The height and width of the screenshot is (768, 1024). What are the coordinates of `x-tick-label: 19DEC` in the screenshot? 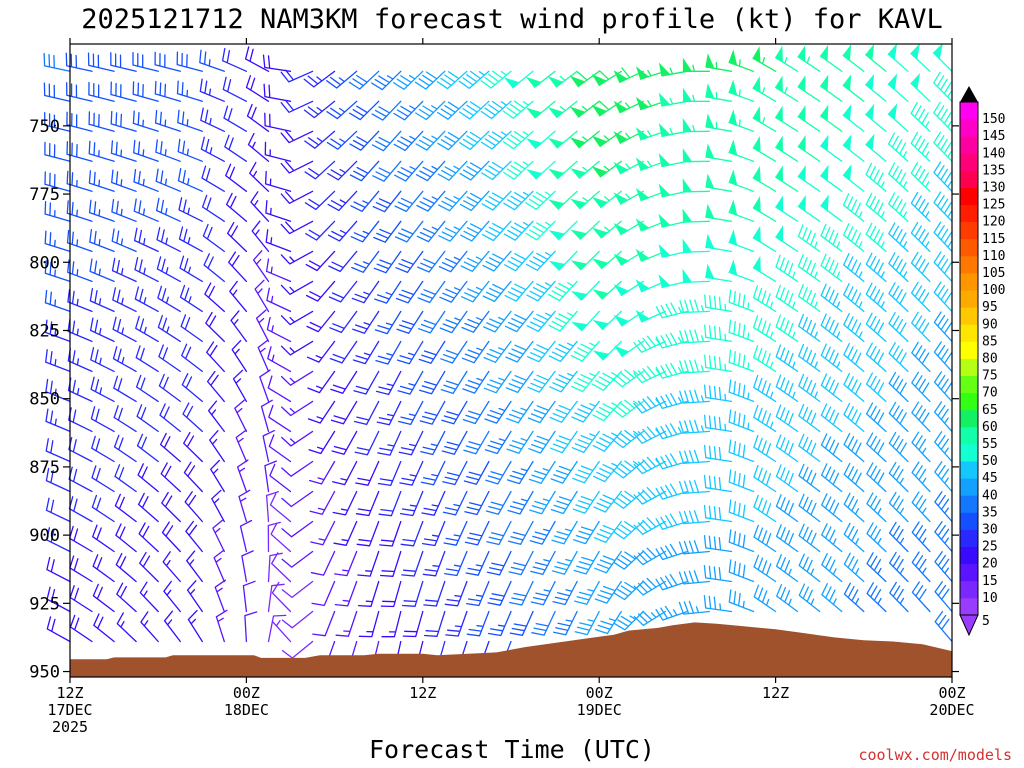 It's located at (599, 710).